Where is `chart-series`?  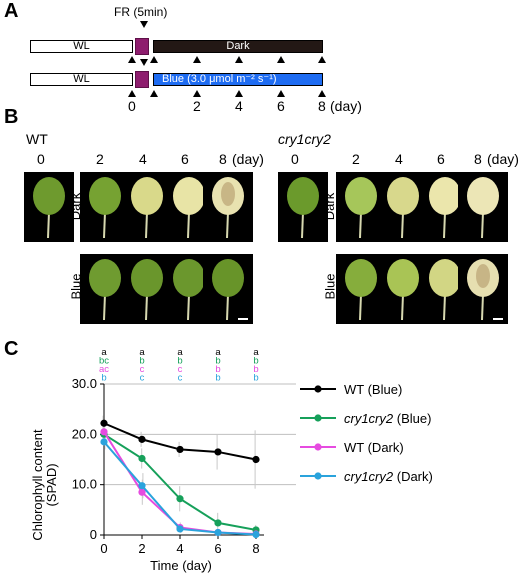
chart-series is located at coordinates (180, 479).